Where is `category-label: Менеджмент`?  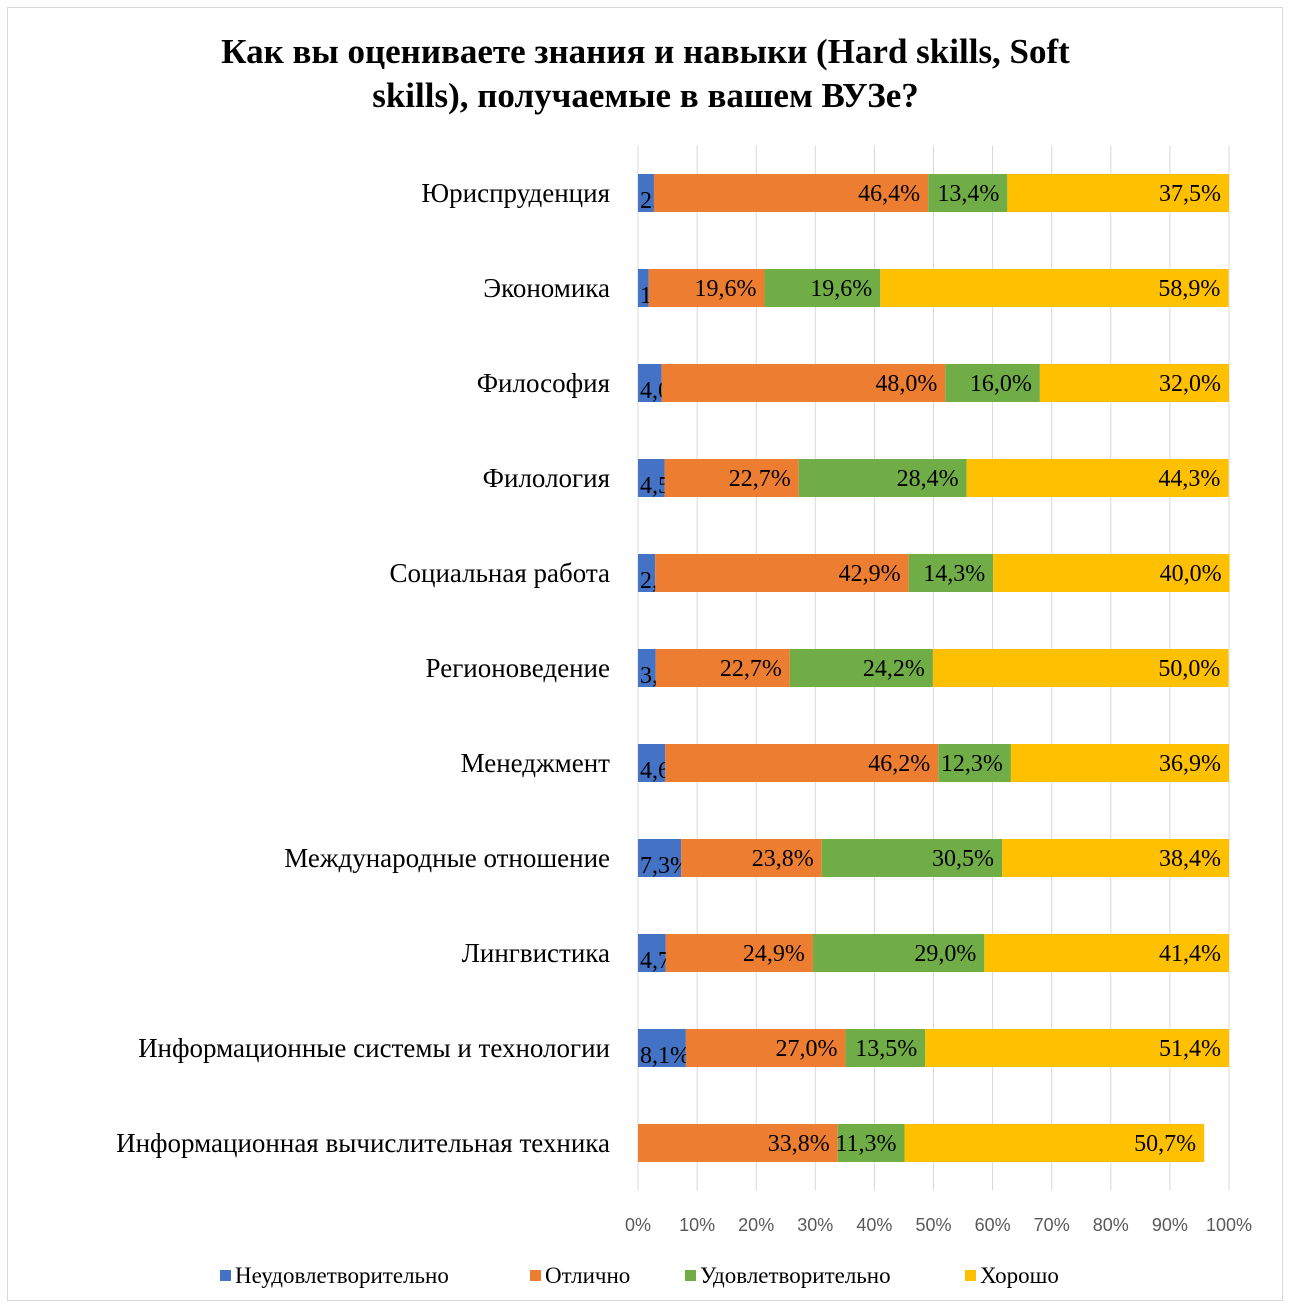 category-label: Менеджмент is located at coordinates (536, 763).